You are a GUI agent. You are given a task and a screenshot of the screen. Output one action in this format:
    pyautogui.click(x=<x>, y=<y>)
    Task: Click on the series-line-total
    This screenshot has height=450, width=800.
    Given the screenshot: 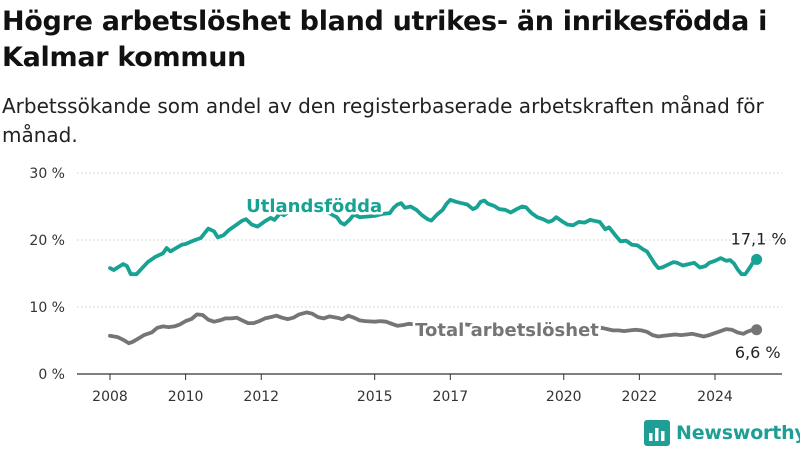 What is the action you would take?
    pyautogui.click(x=433, y=328)
    